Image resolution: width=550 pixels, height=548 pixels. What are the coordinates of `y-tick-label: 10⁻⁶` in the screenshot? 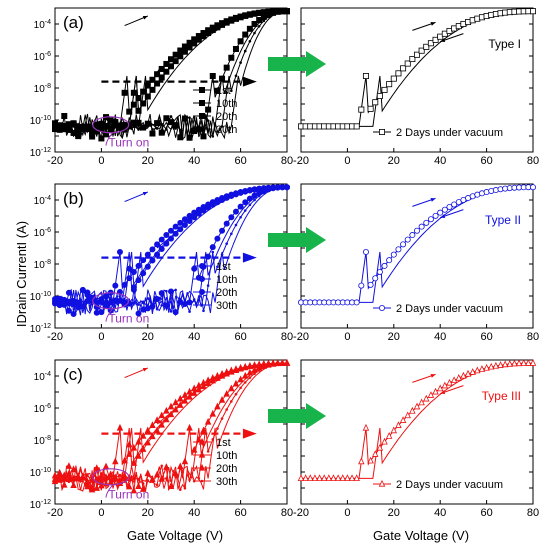 It's located at (42, 57).